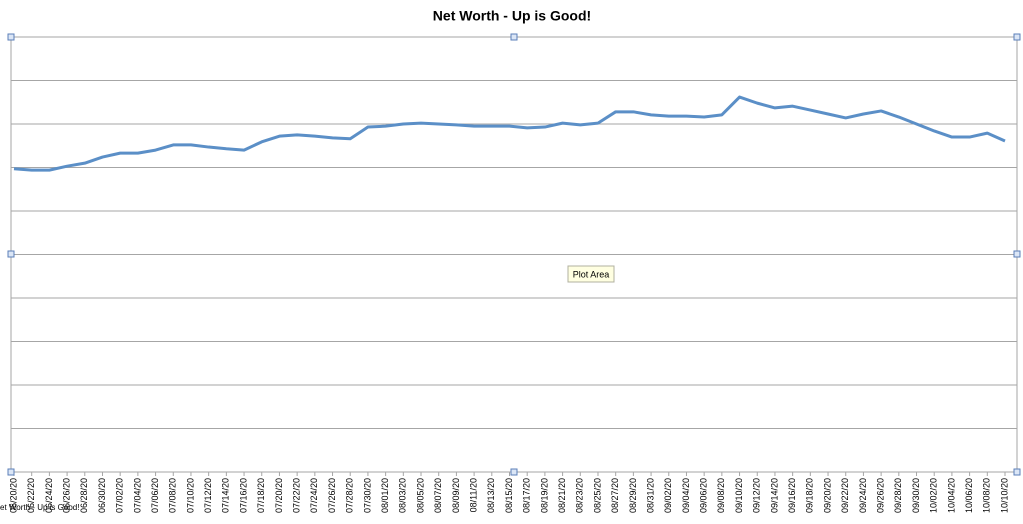 The image size is (1023, 524). I want to click on x-tick-label: 09/28/20, so click(898, 495).